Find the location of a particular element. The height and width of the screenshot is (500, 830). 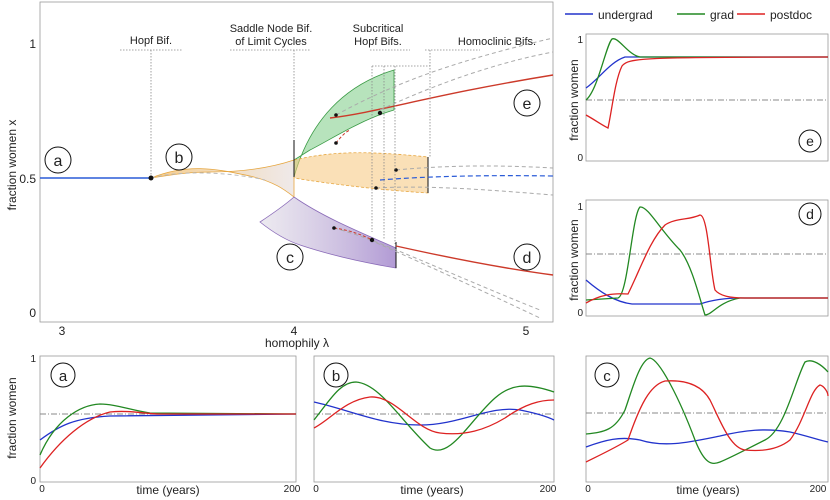

region-label-d: d is located at coordinates (527, 257).